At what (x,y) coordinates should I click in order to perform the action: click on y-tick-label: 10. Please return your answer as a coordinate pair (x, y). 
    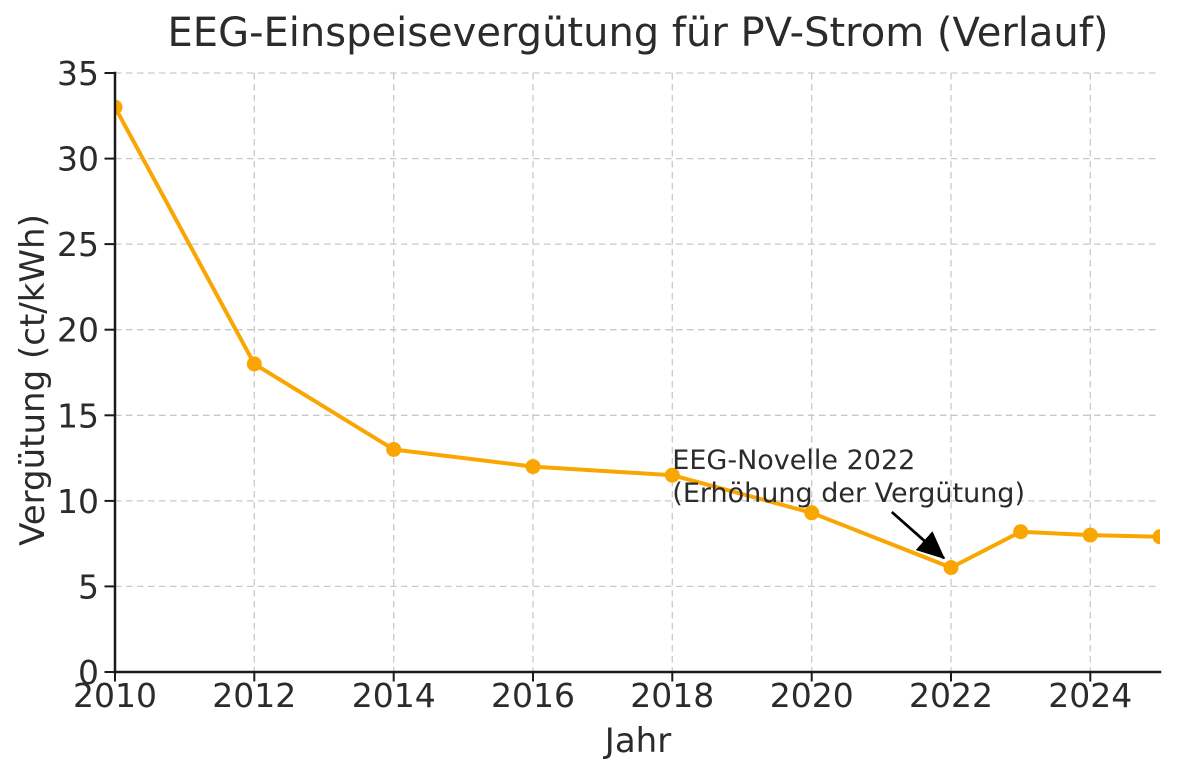
    Looking at the image, I should click on (78, 501).